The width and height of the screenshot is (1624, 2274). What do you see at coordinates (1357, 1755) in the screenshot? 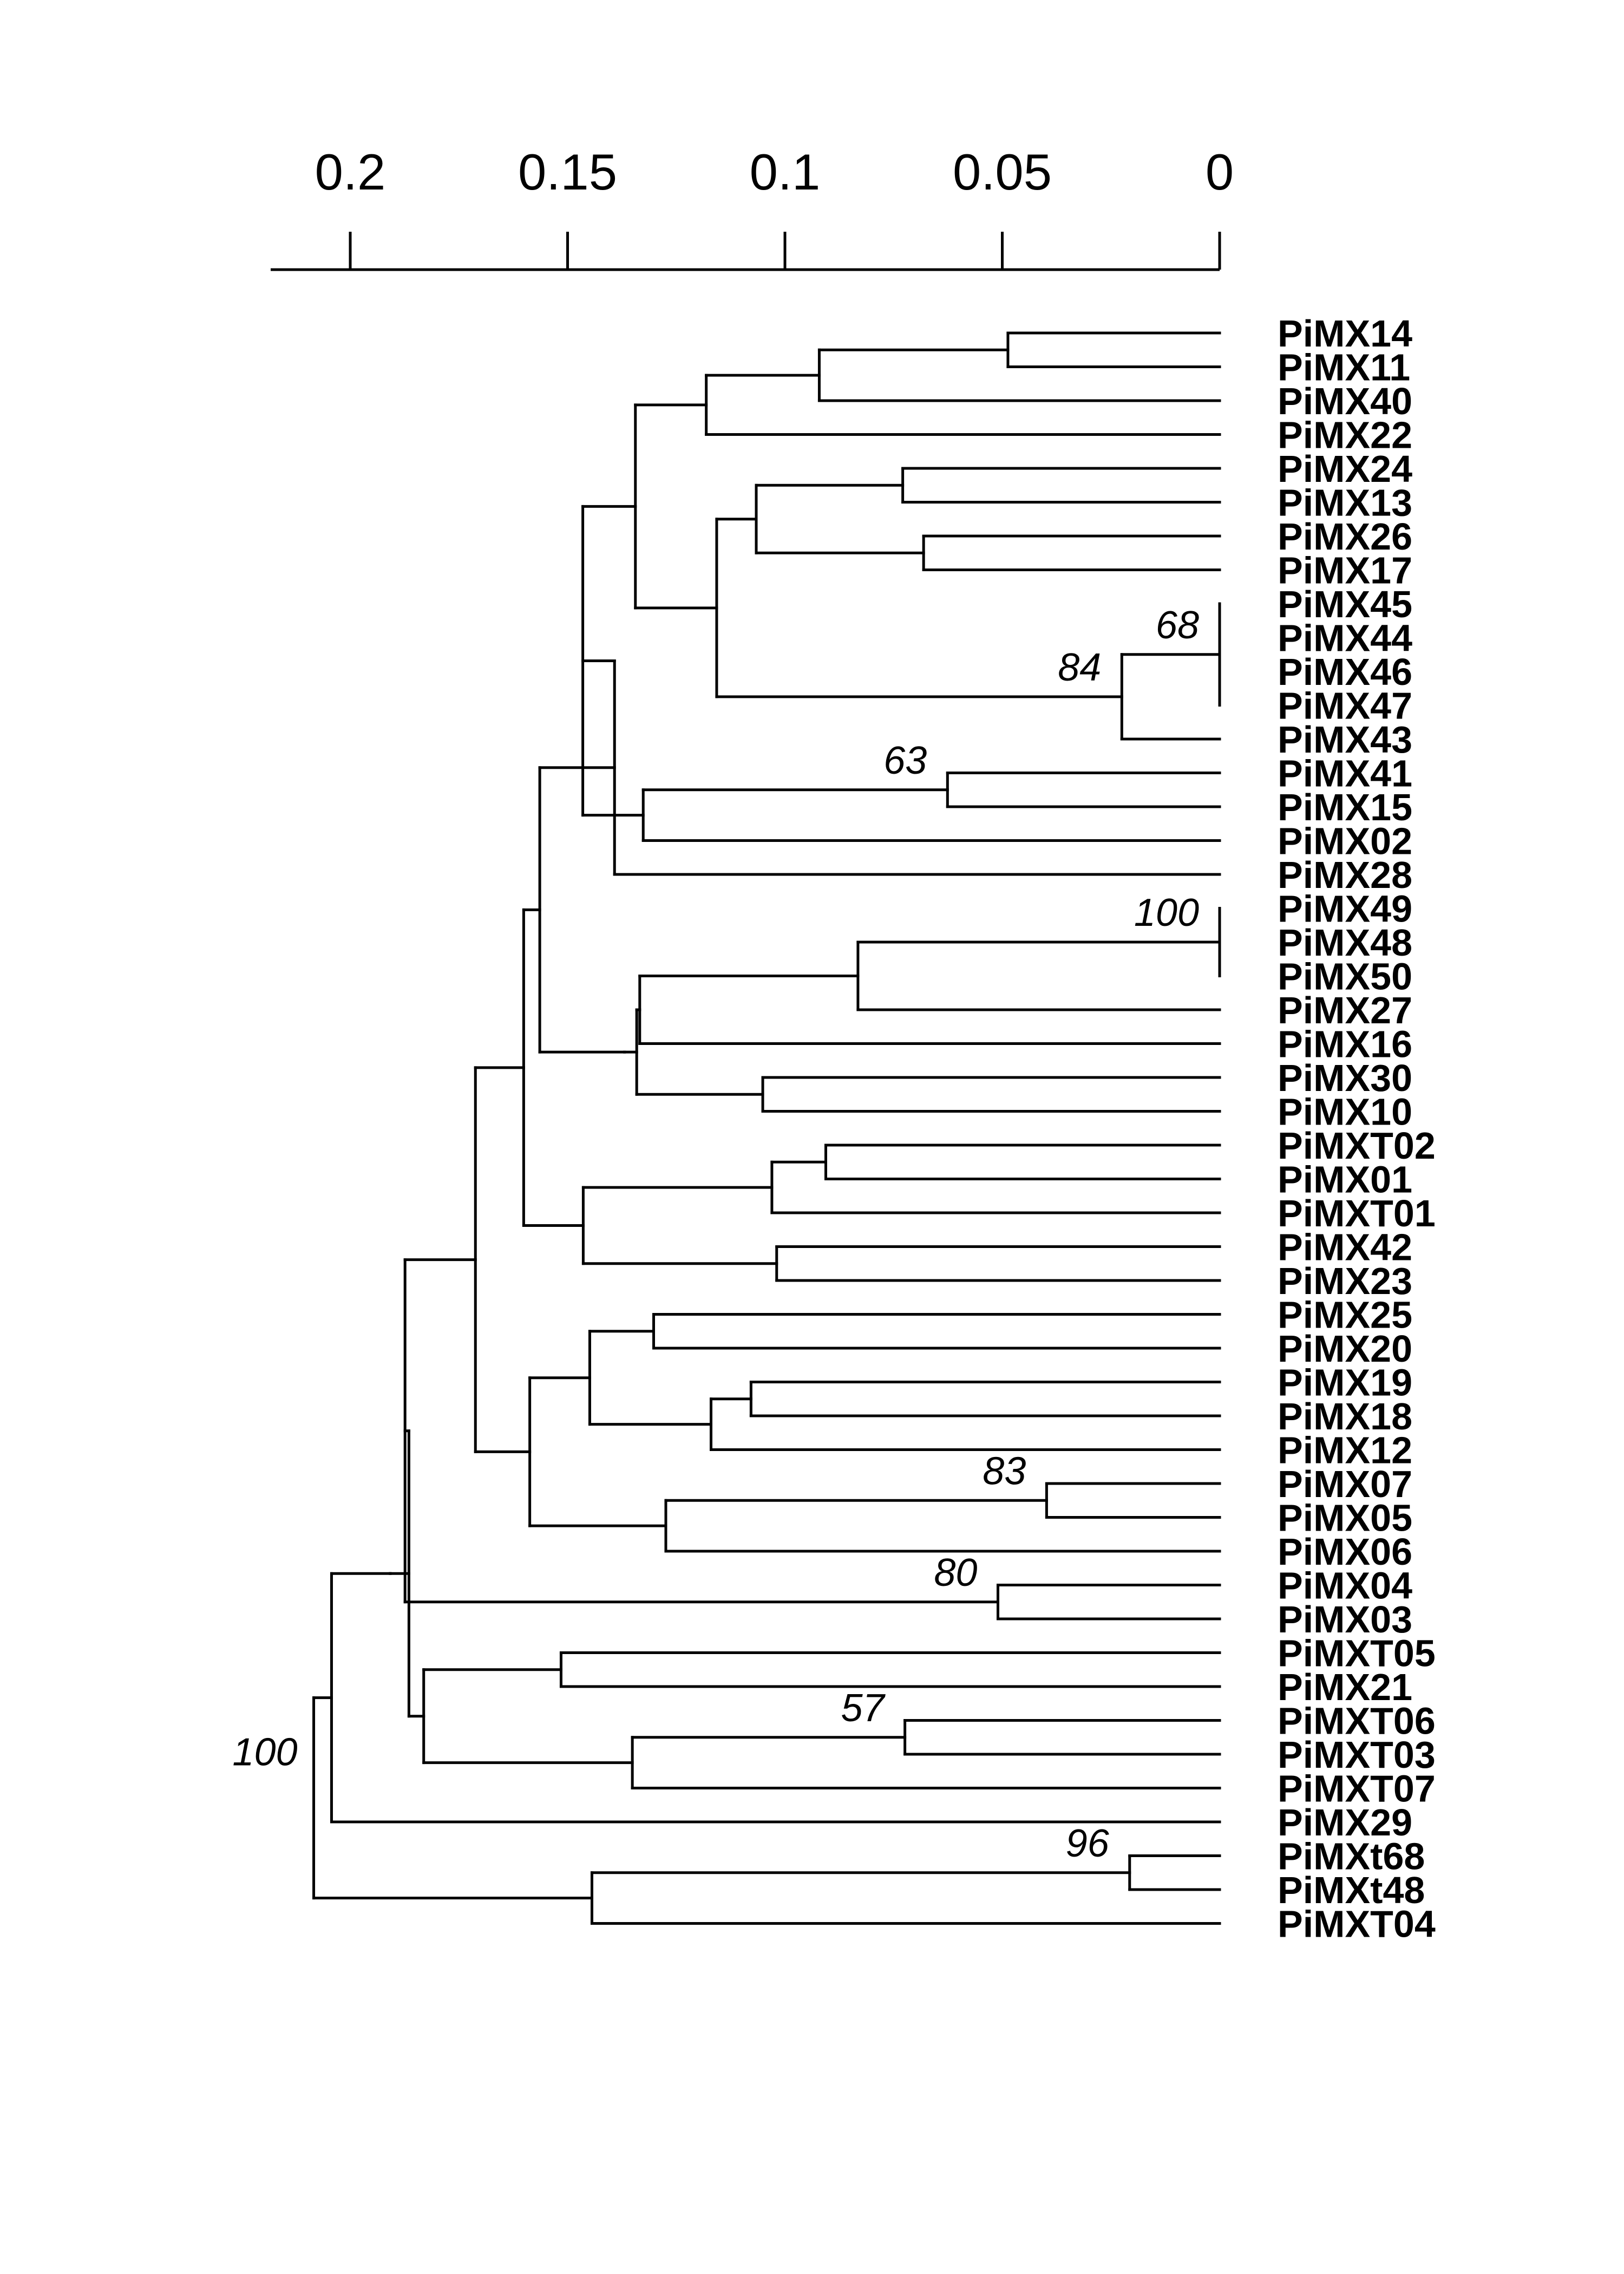
I see `leaf-label: PiMXT03` at bounding box center [1357, 1755].